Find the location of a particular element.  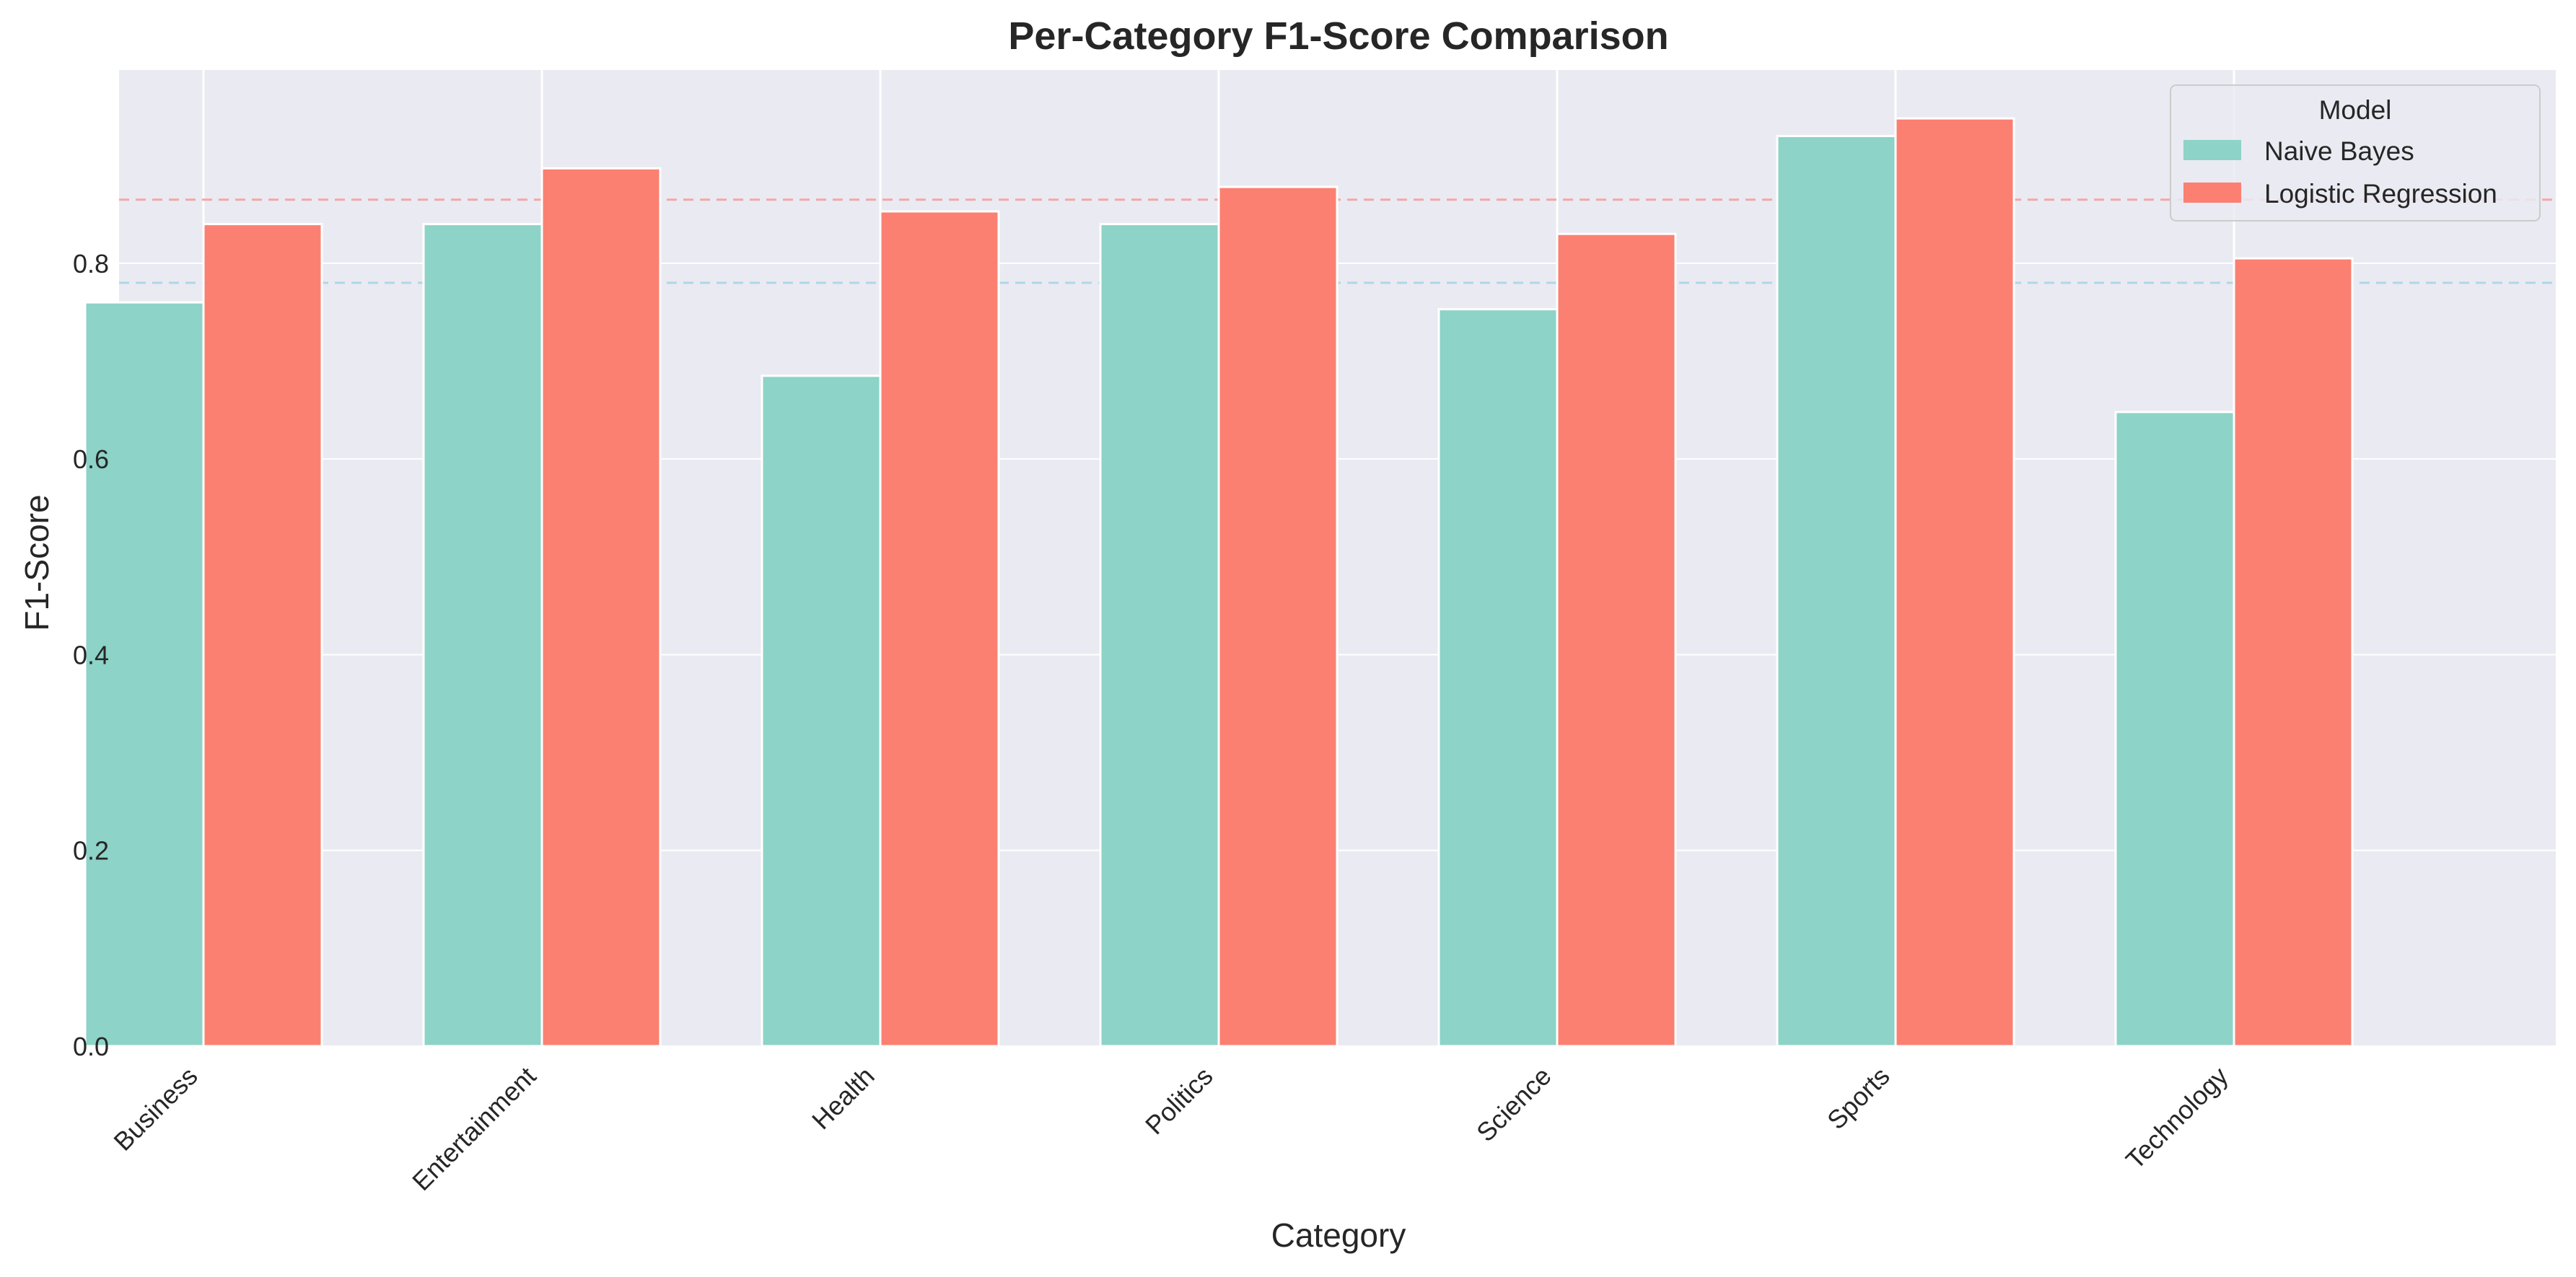

legend-swatch-naive-bayes is located at coordinates (2212, 150).